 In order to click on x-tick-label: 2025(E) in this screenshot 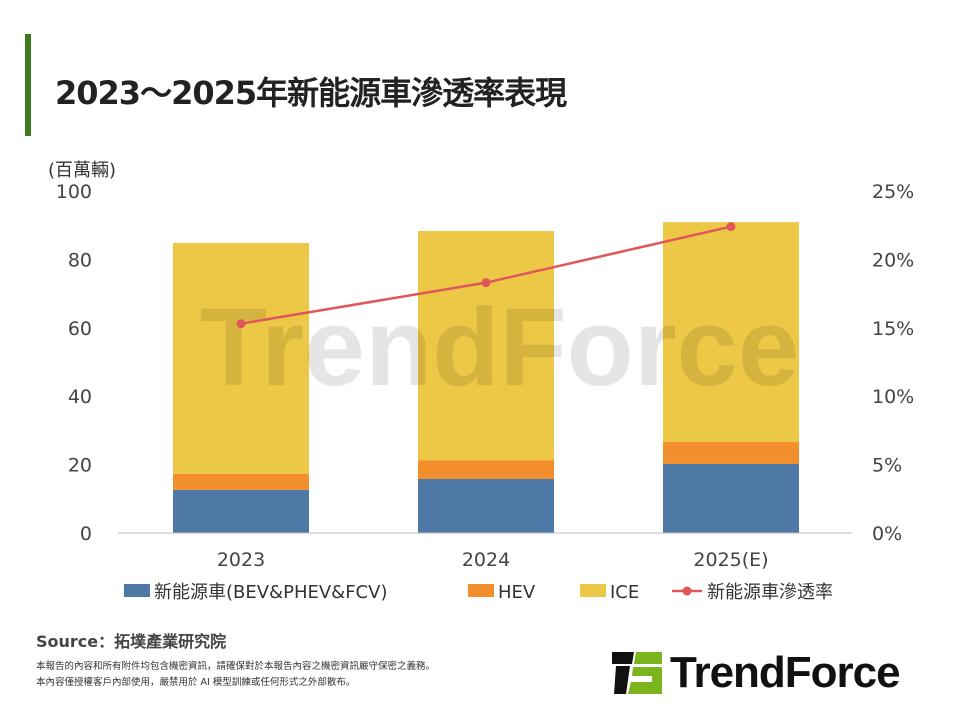, I will do `click(730, 560)`.